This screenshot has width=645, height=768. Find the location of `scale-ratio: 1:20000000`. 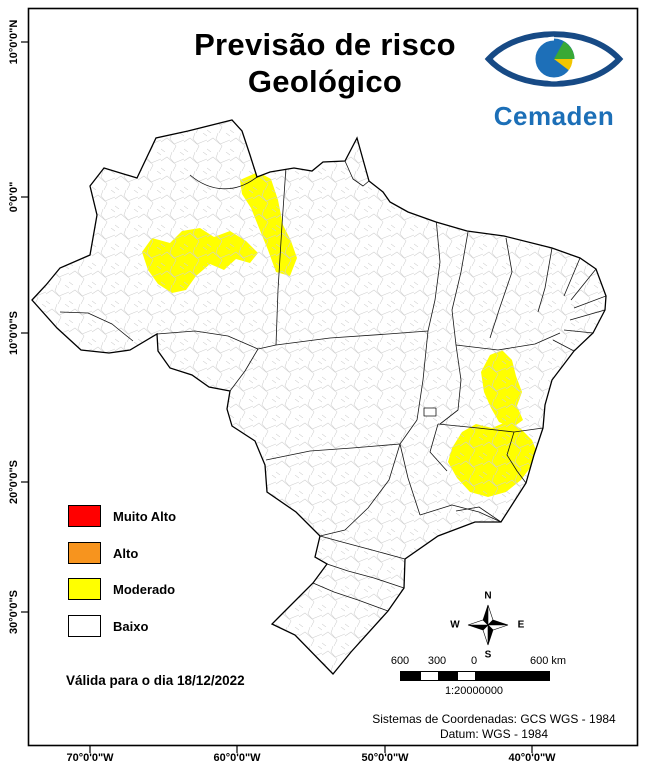

scale-ratio: 1:20000000 is located at coordinates (474, 691).